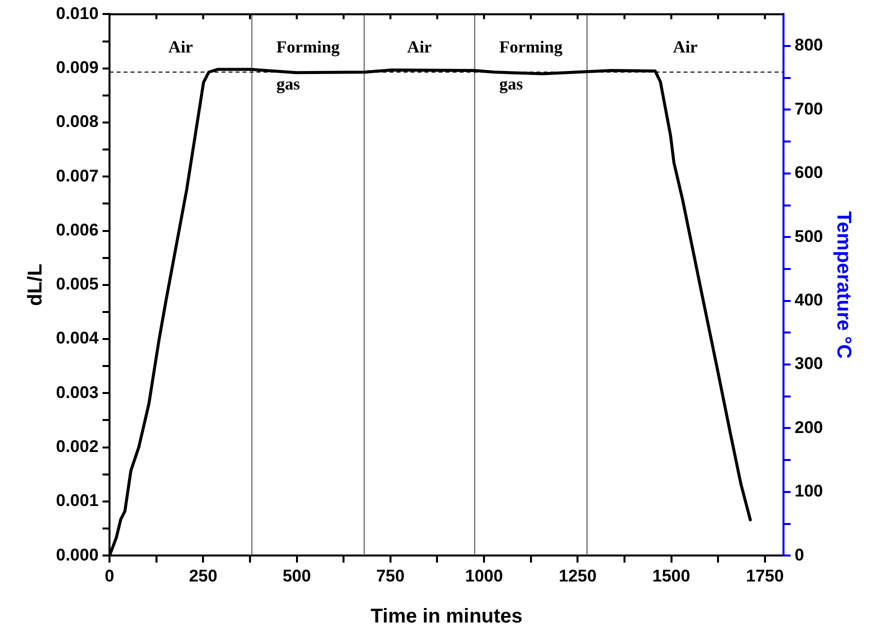 The image size is (879, 639). Describe the element at coordinates (77, 176) in the screenshot. I see `y-tick-label: 0.007` at that location.